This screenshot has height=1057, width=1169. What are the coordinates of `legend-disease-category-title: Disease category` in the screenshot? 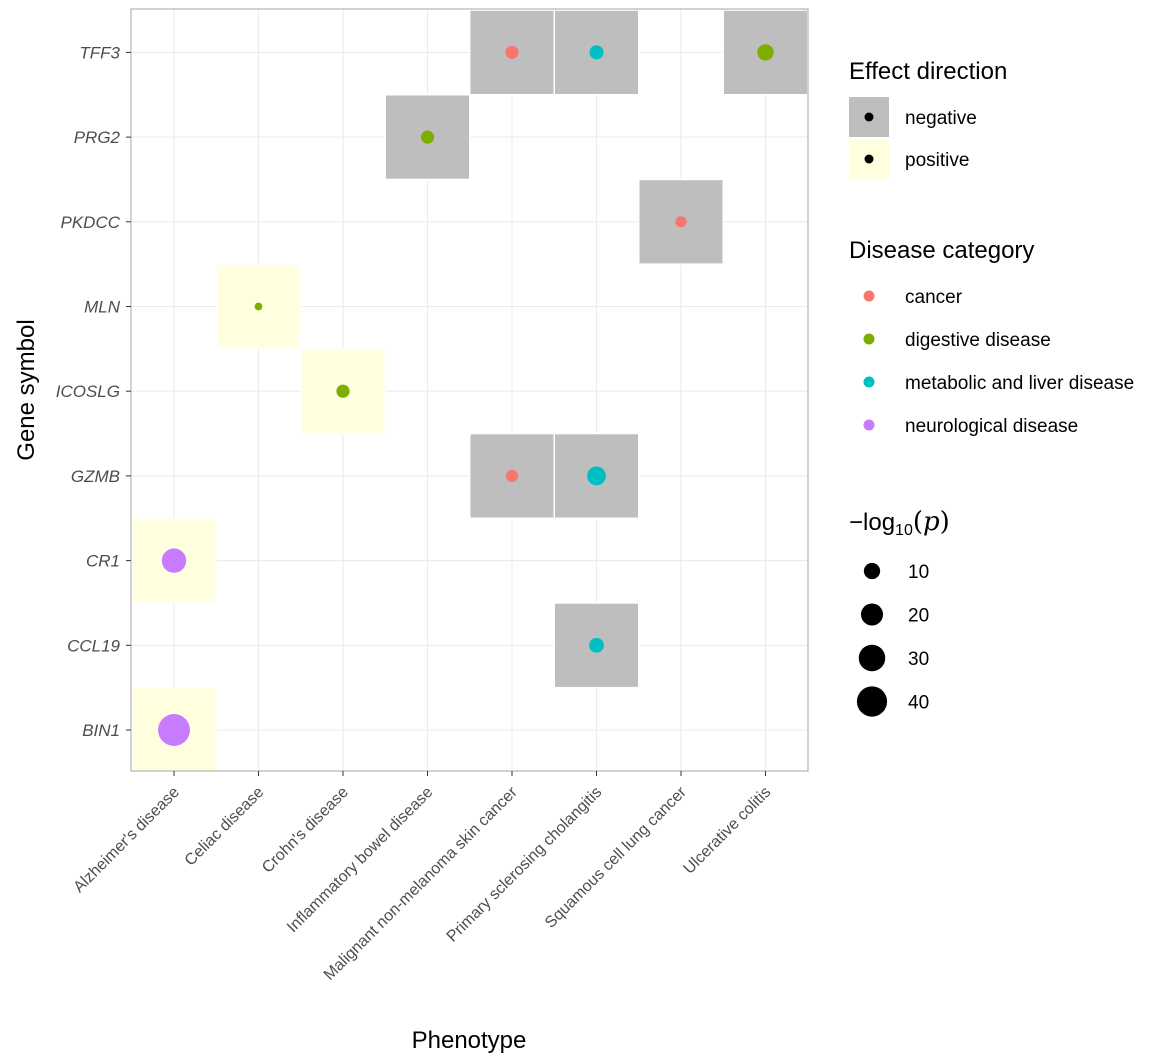 It's located at (941, 250).